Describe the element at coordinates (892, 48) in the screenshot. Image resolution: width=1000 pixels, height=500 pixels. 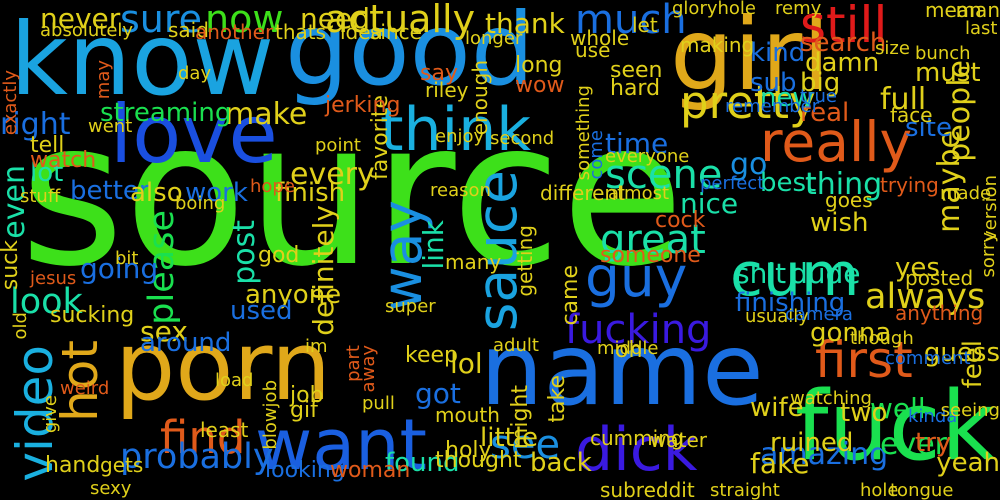
I see `word-137: size` at that location.